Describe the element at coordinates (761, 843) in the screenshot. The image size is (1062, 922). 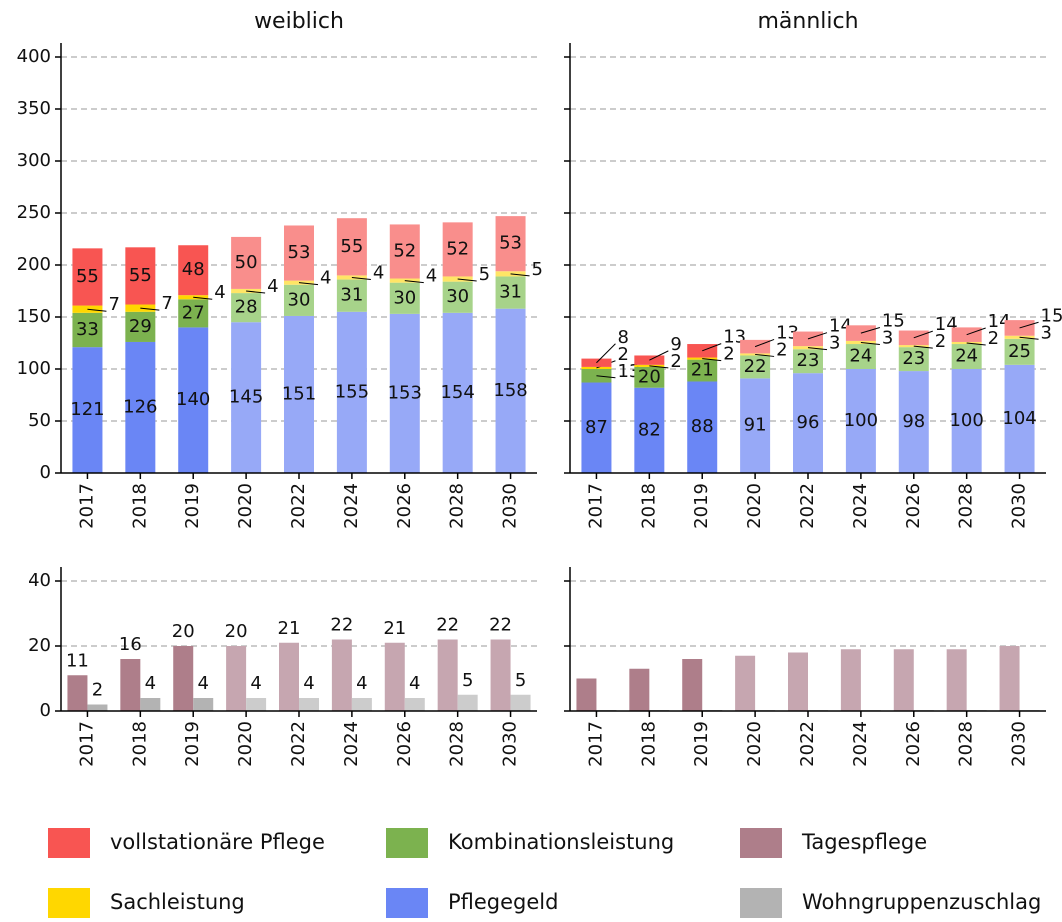
I see `legend-swatch` at that location.